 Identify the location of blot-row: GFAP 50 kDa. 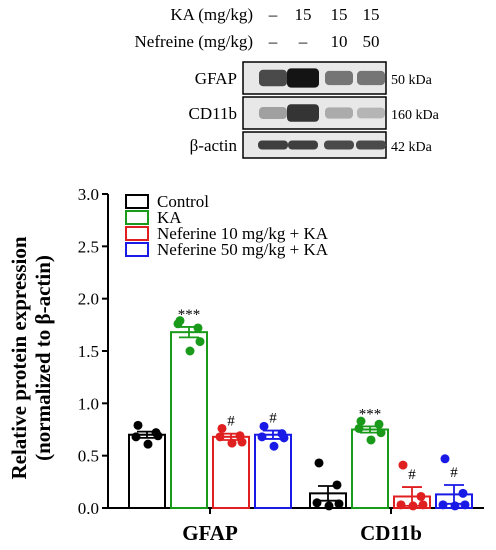
(314, 78).